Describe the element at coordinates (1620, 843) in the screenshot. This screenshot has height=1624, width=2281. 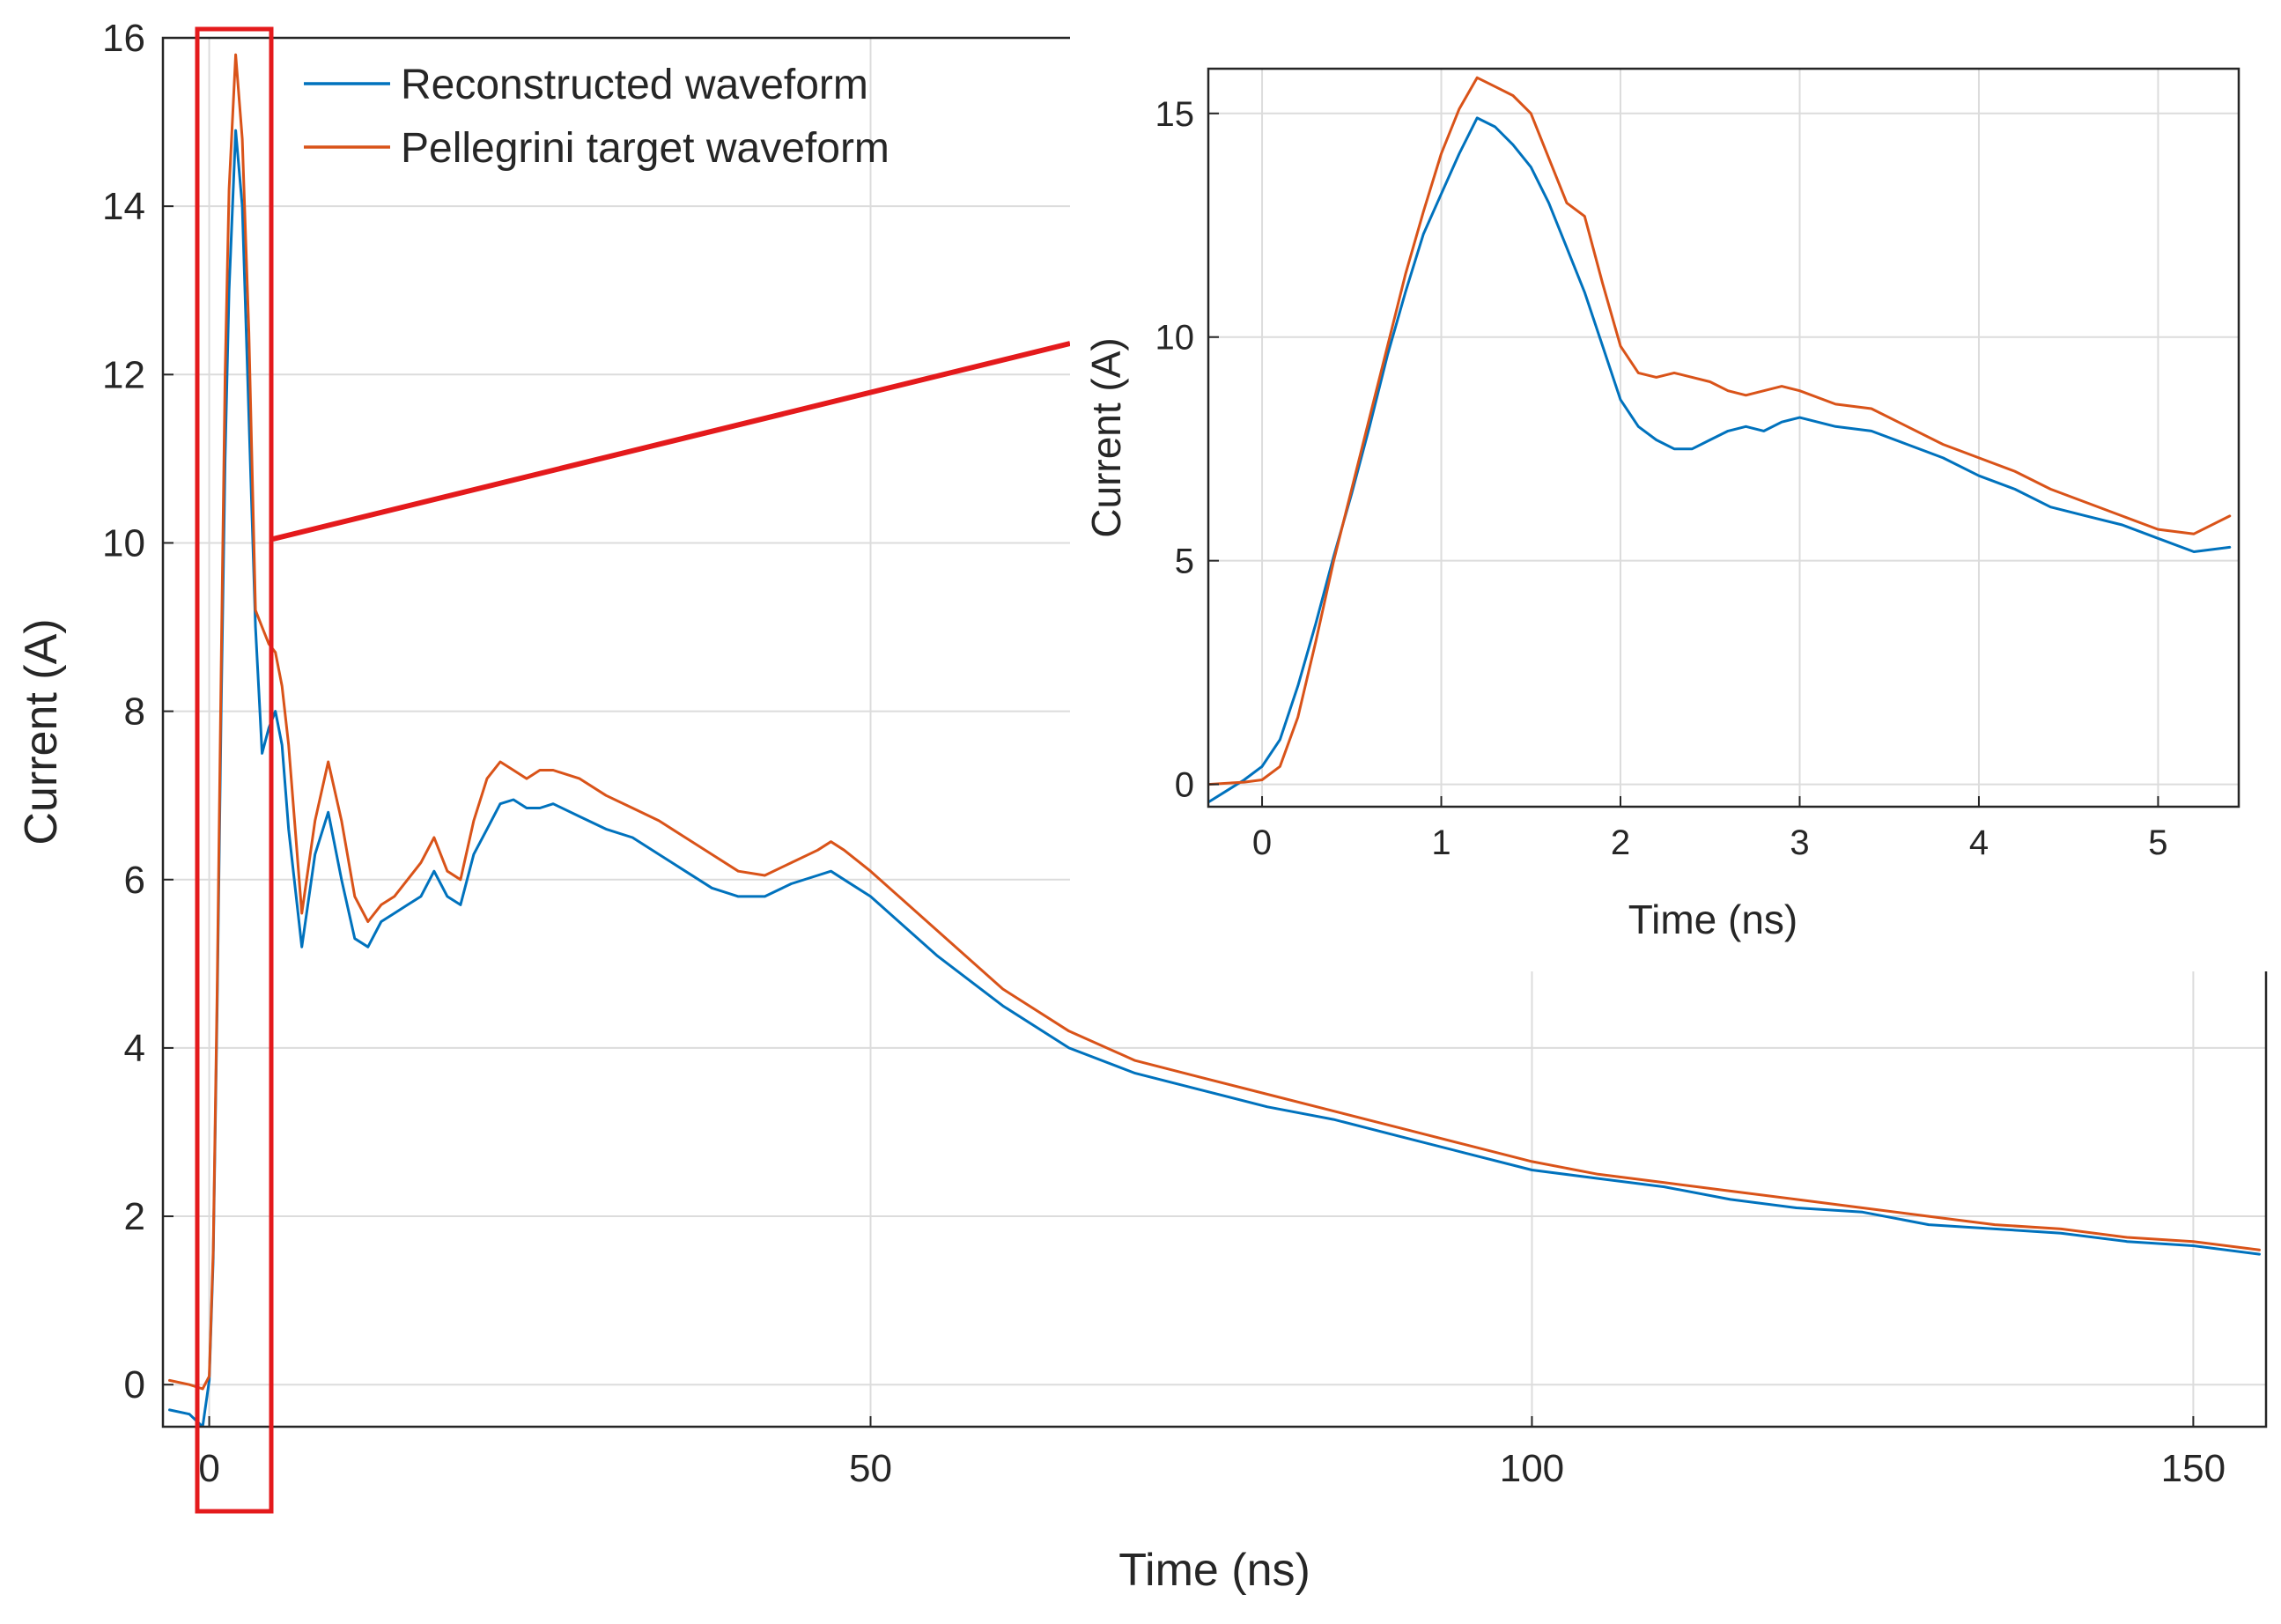
I see `inset-xtick-label: 2` at that location.